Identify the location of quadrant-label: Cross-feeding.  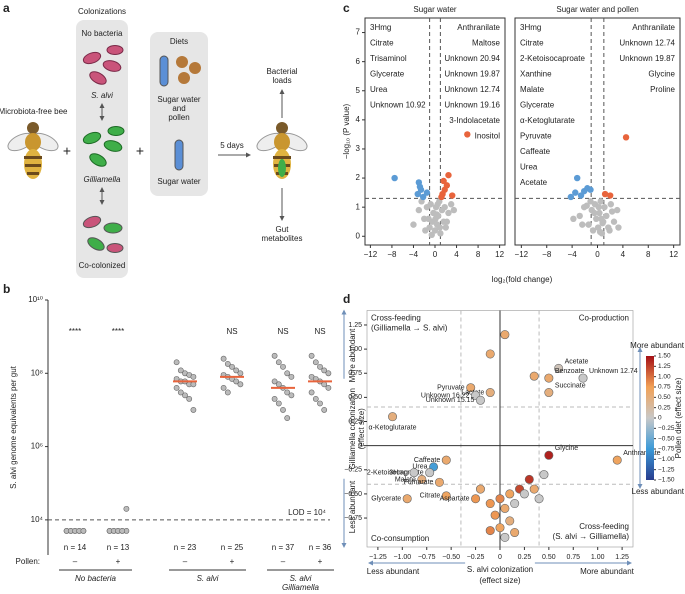
(604, 526).